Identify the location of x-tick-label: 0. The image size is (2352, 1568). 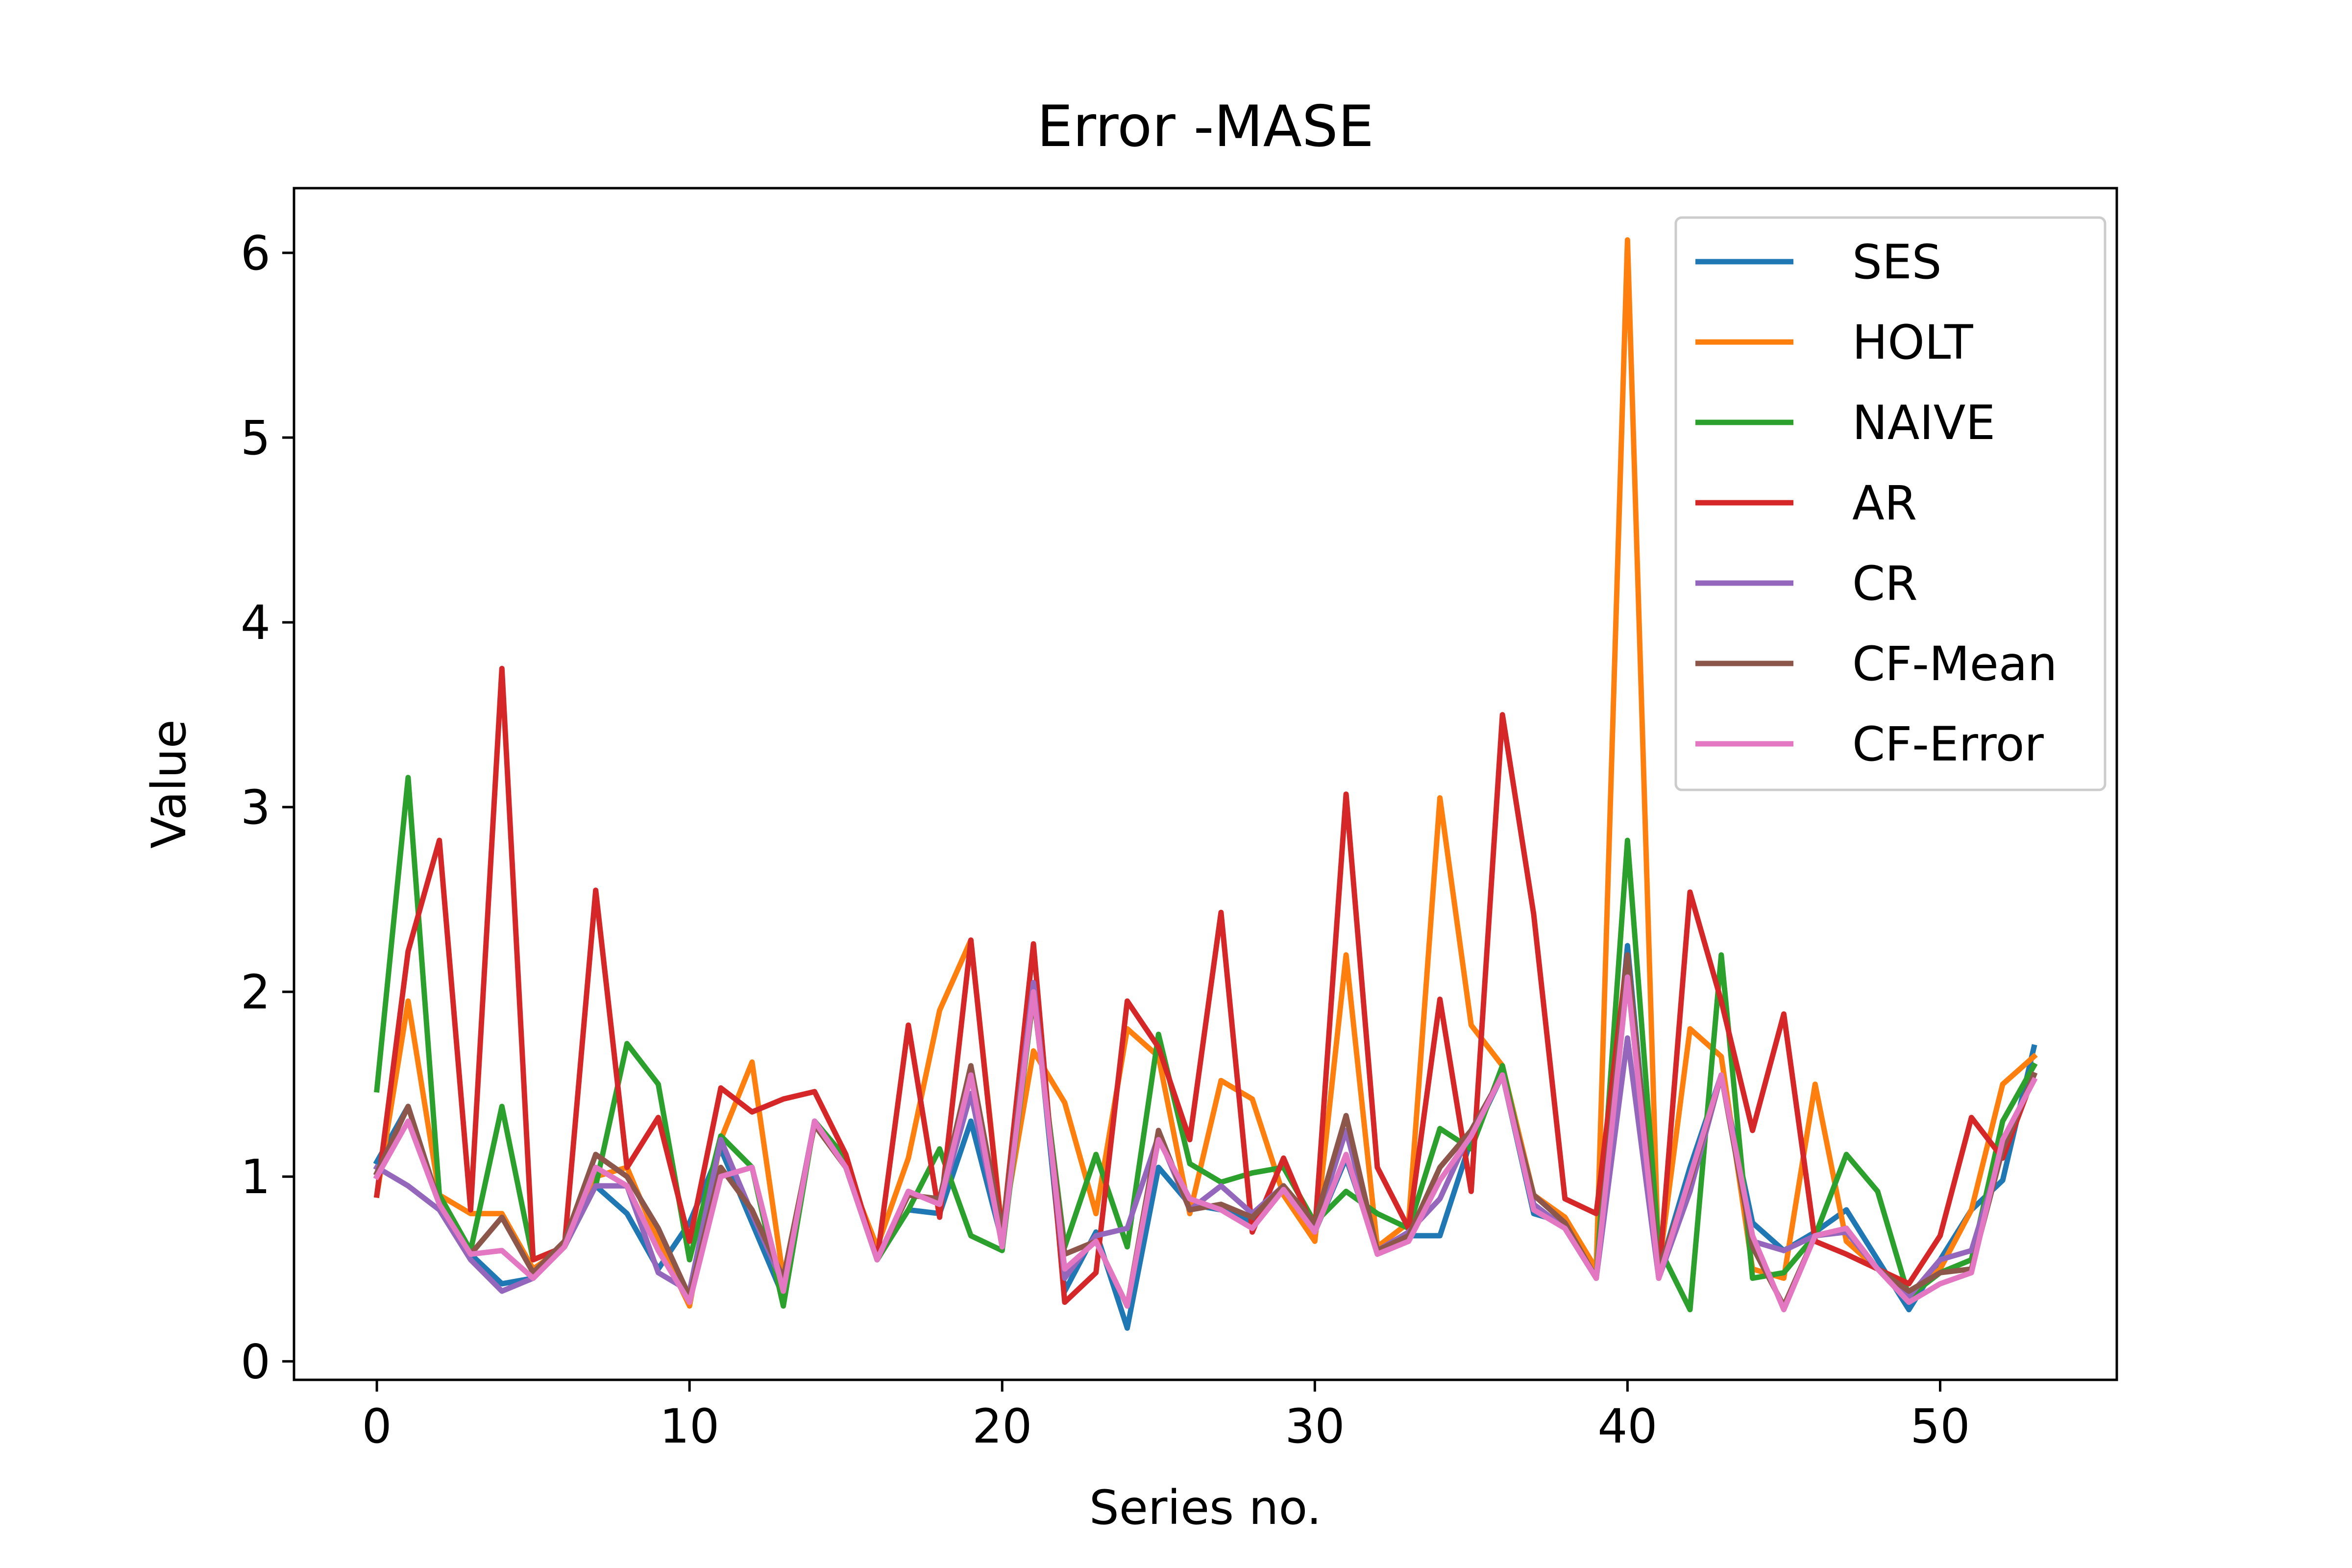
(377, 1426).